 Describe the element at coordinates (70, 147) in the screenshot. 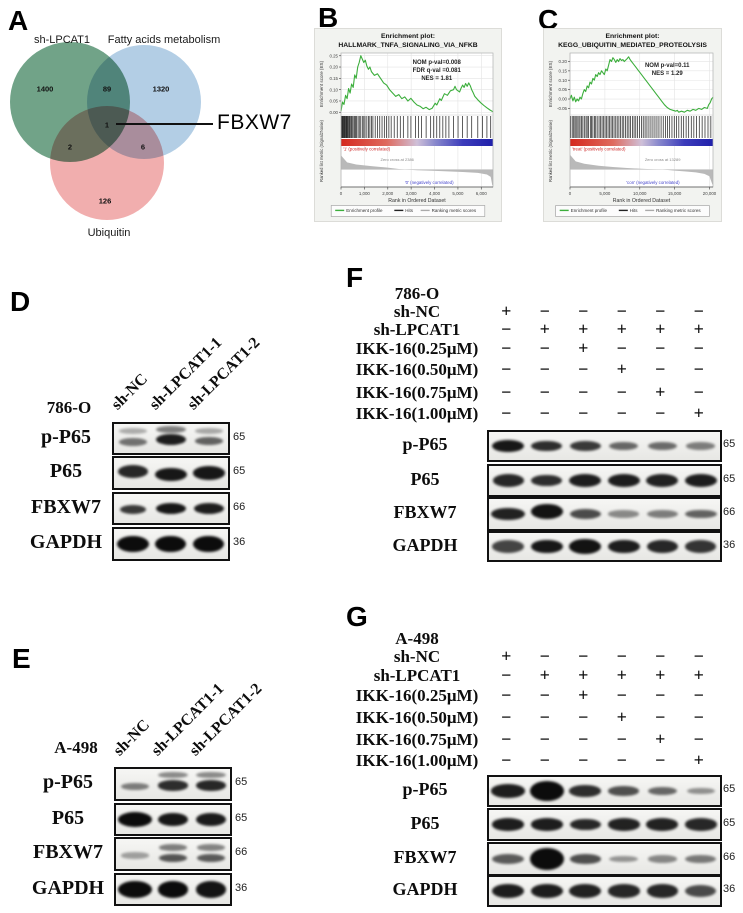

I see `venn-count: 2` at that location.